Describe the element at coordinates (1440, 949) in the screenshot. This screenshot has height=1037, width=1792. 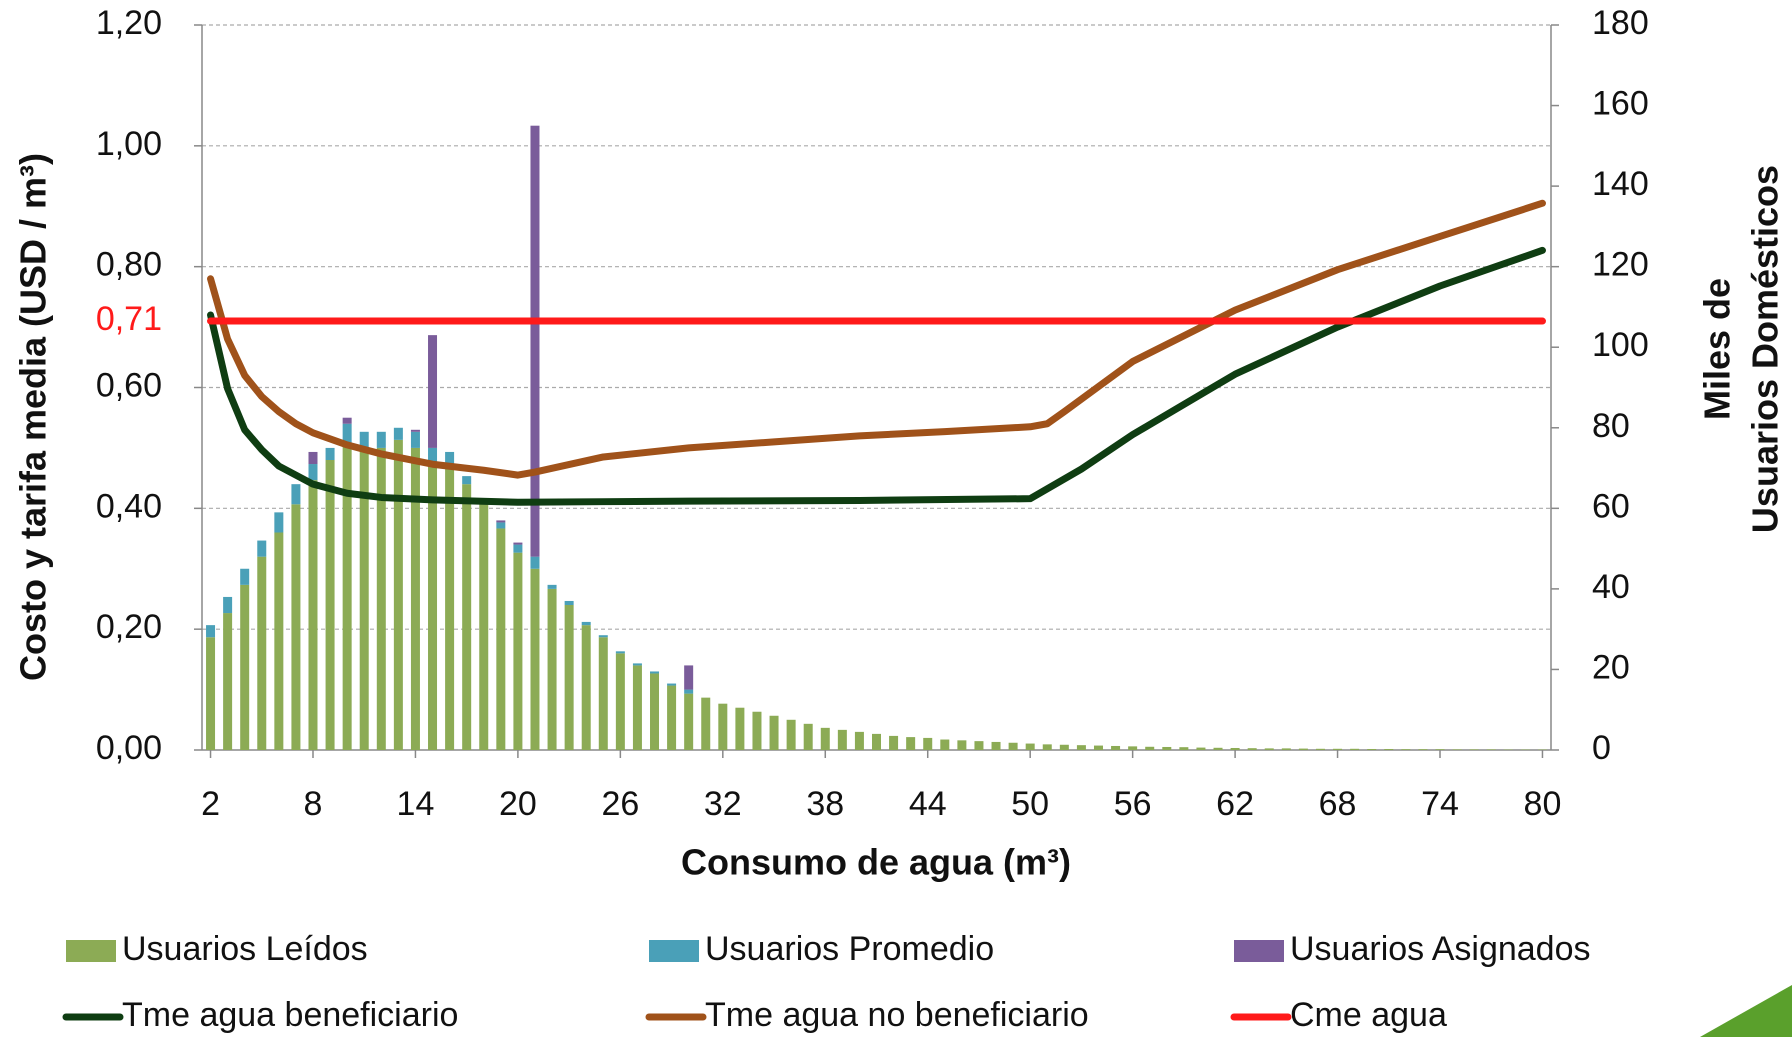
I see `legend-label: Usuarios Asignados` at that location.